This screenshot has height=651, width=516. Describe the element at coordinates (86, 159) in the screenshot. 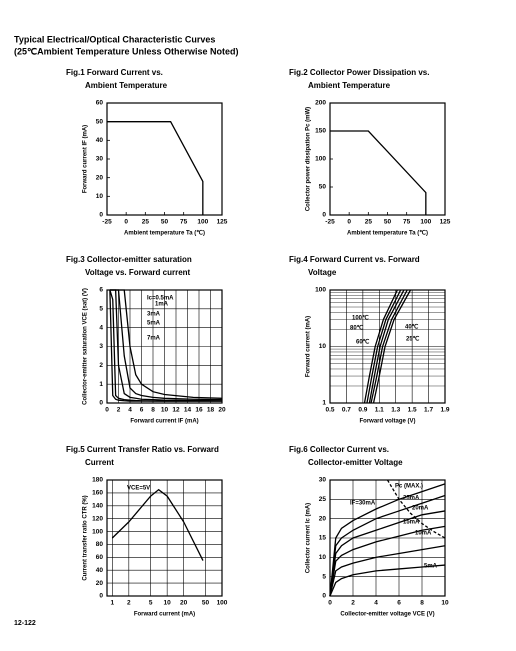

I see `y-axis-label: Forward current IF (mA)` at that location.